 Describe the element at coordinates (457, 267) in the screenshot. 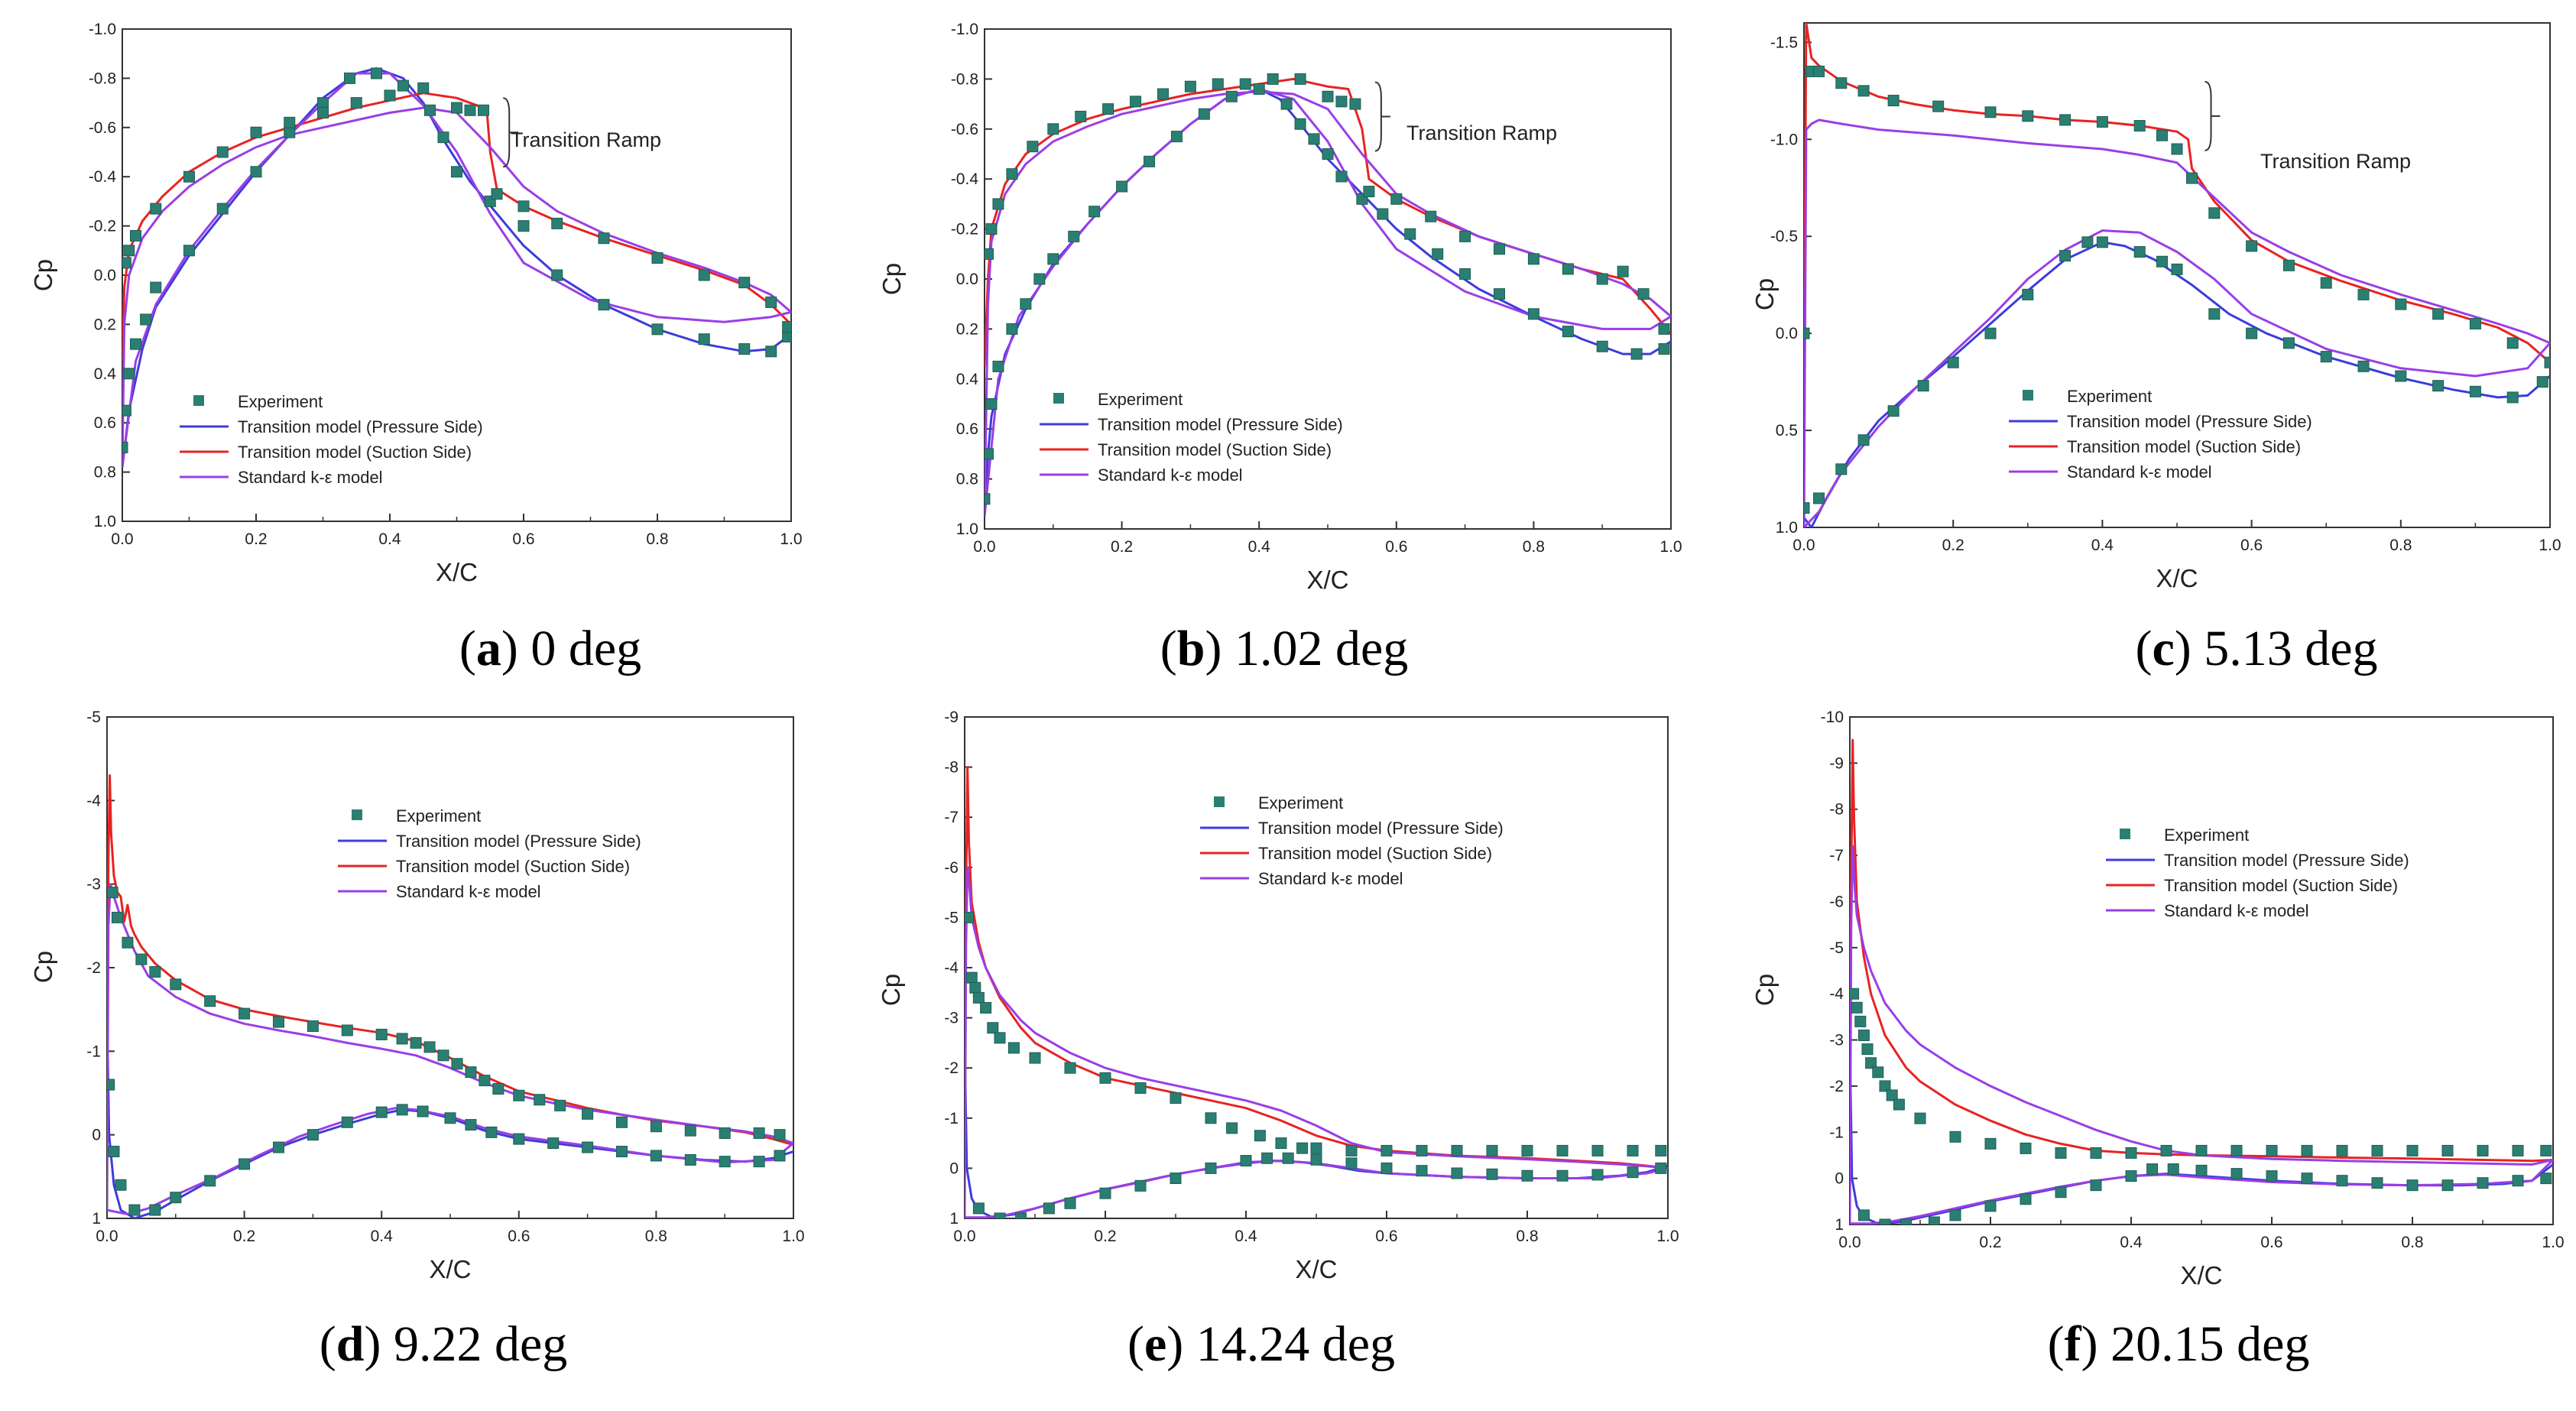

I see `series-line-pressure` at that location.